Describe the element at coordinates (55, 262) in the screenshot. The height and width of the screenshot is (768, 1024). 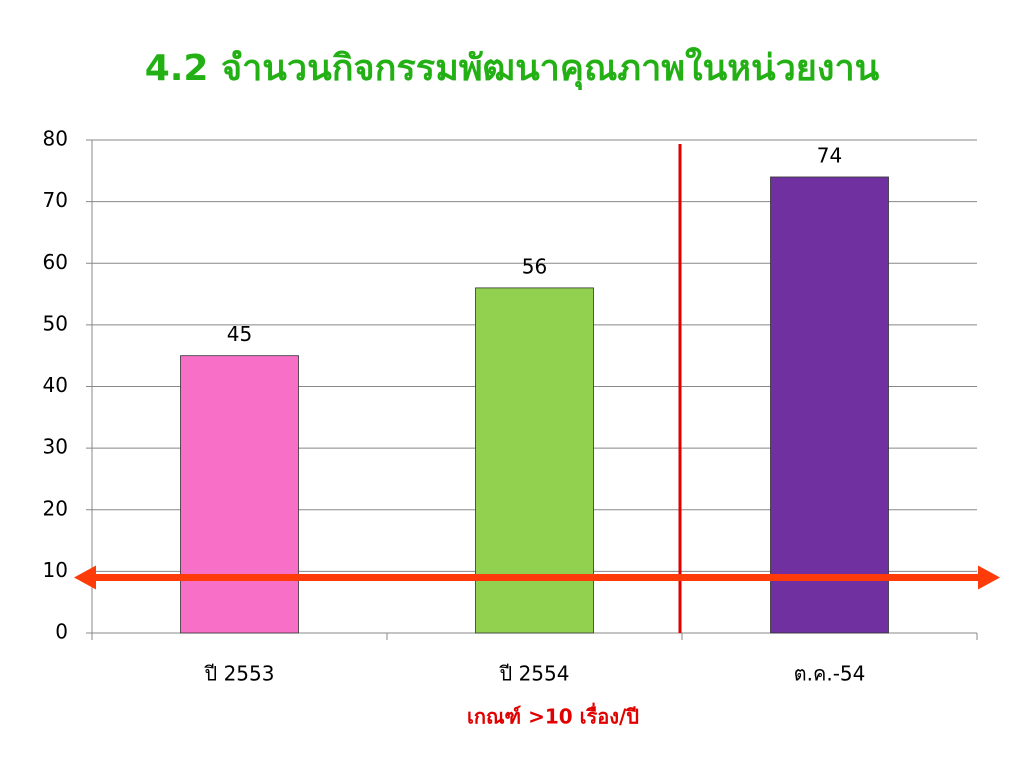
I see `y-tick-label: 60` at that location.